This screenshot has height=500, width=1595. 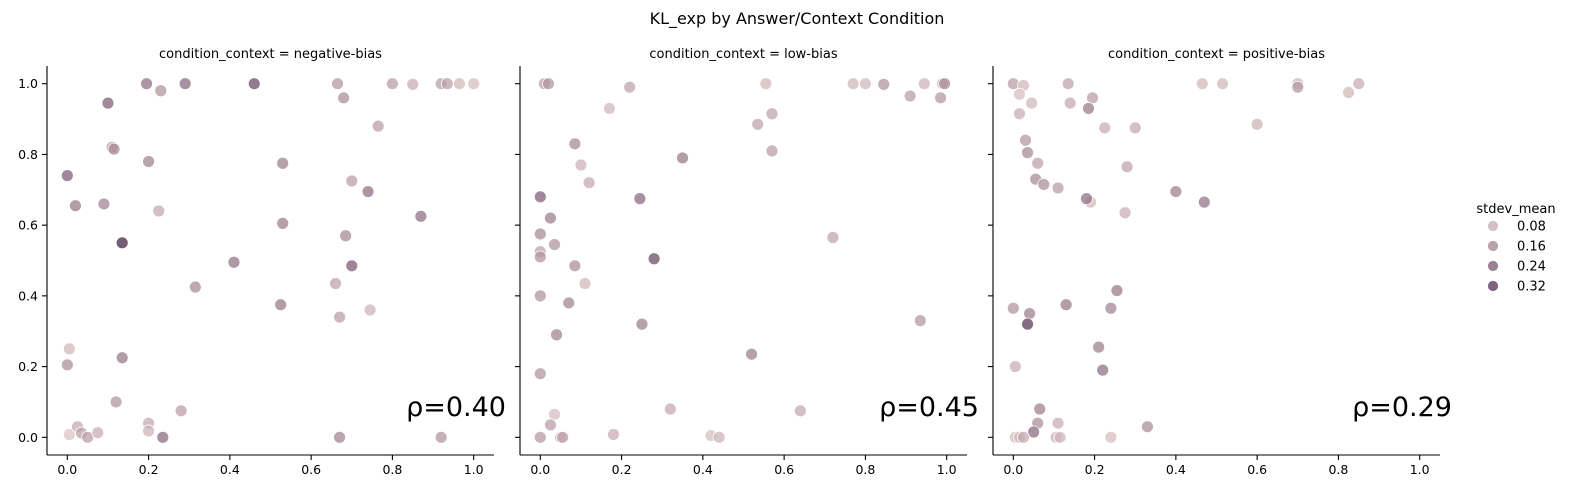 I want to click on legend: stdev_mean 0.08 0.16 0.24 0.32, so click(x=1515, y=248).